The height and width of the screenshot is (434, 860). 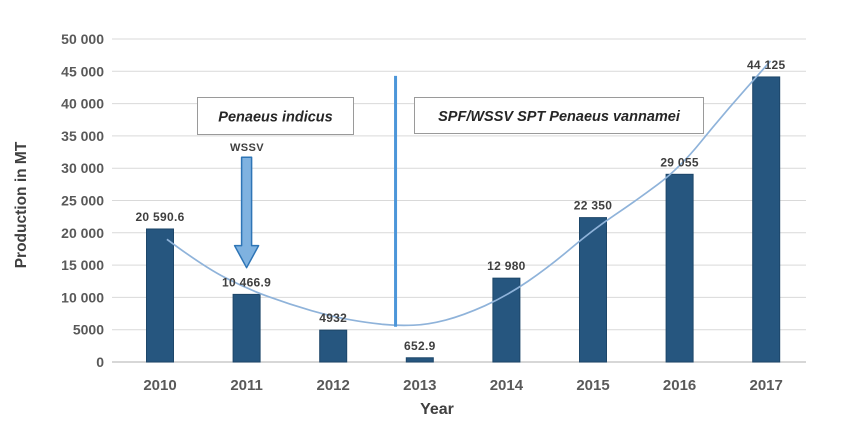 I want to click on bar-2014, so click(x=506, y=320).